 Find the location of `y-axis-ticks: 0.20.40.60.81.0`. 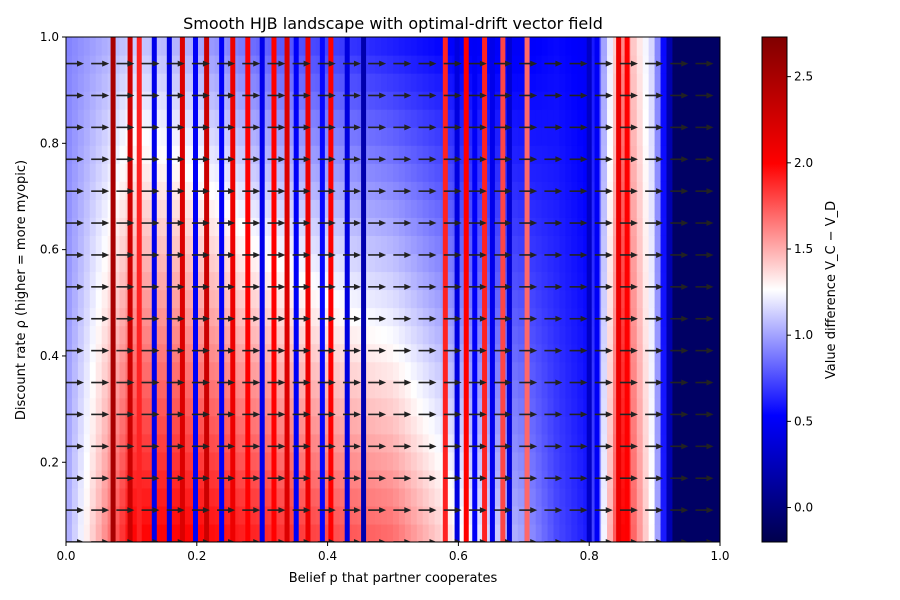

y-axis-ticks: 0.20.40.60.81.0 is located at coordinates (53, 249).